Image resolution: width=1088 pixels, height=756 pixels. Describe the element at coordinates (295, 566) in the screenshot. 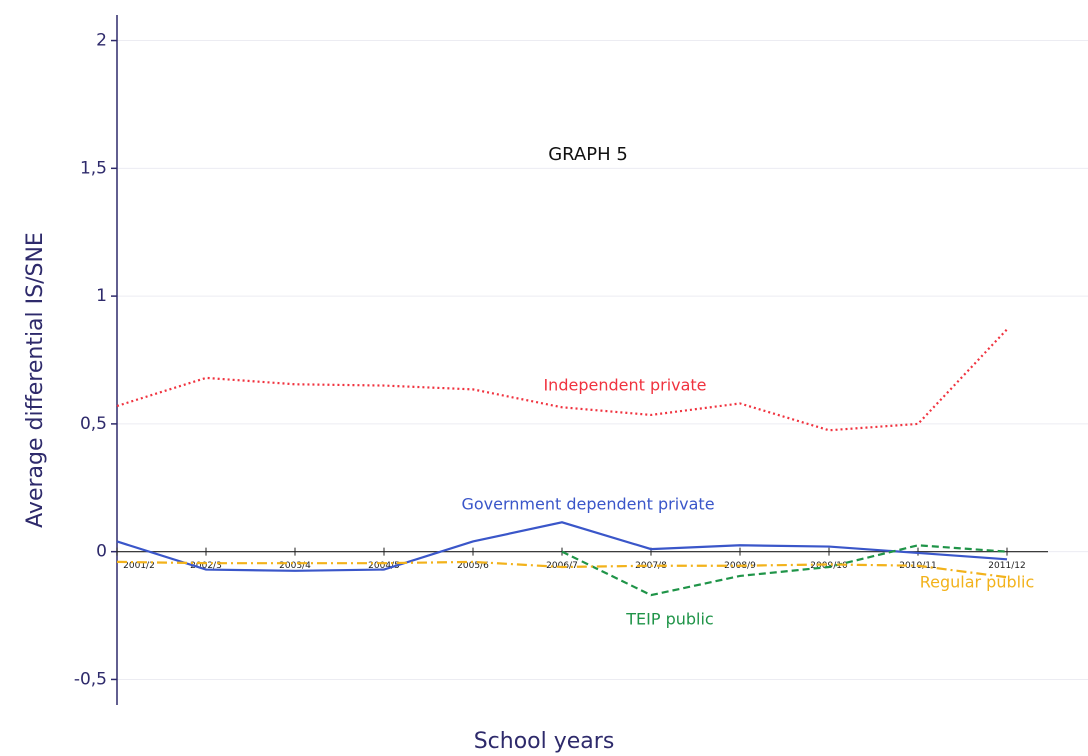

I see `x-tick-label: 2003/4` at that location.